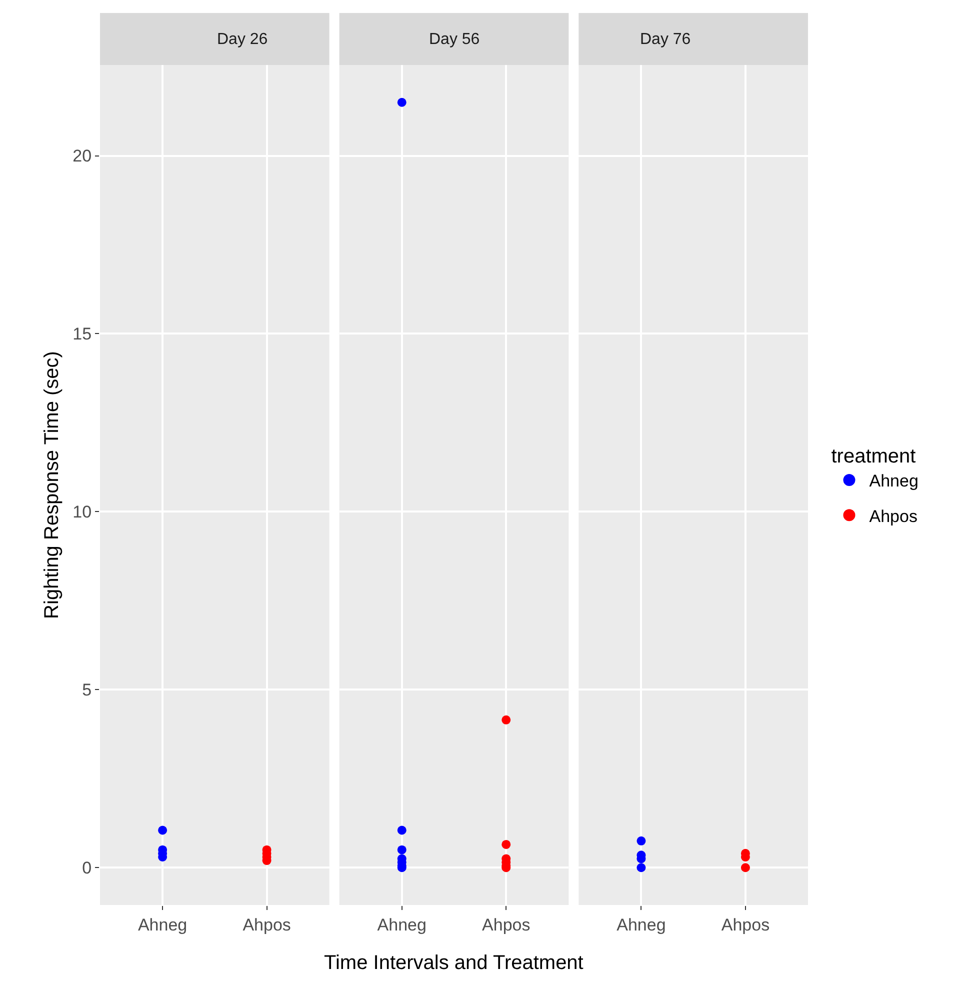  I want to click on legend-title: treatment, so click(873, 457).